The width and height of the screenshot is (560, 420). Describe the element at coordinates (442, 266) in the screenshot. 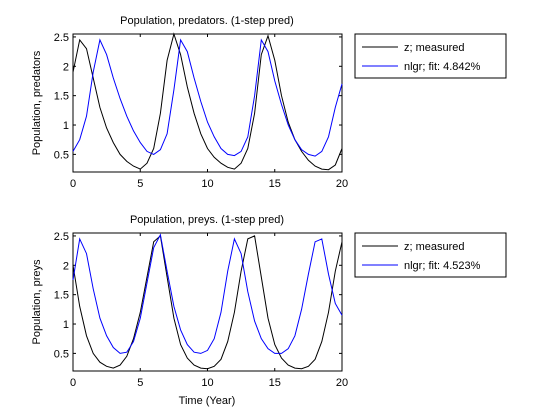

I see `legend-entry: nlgr; fit: 4.523%` at that location.